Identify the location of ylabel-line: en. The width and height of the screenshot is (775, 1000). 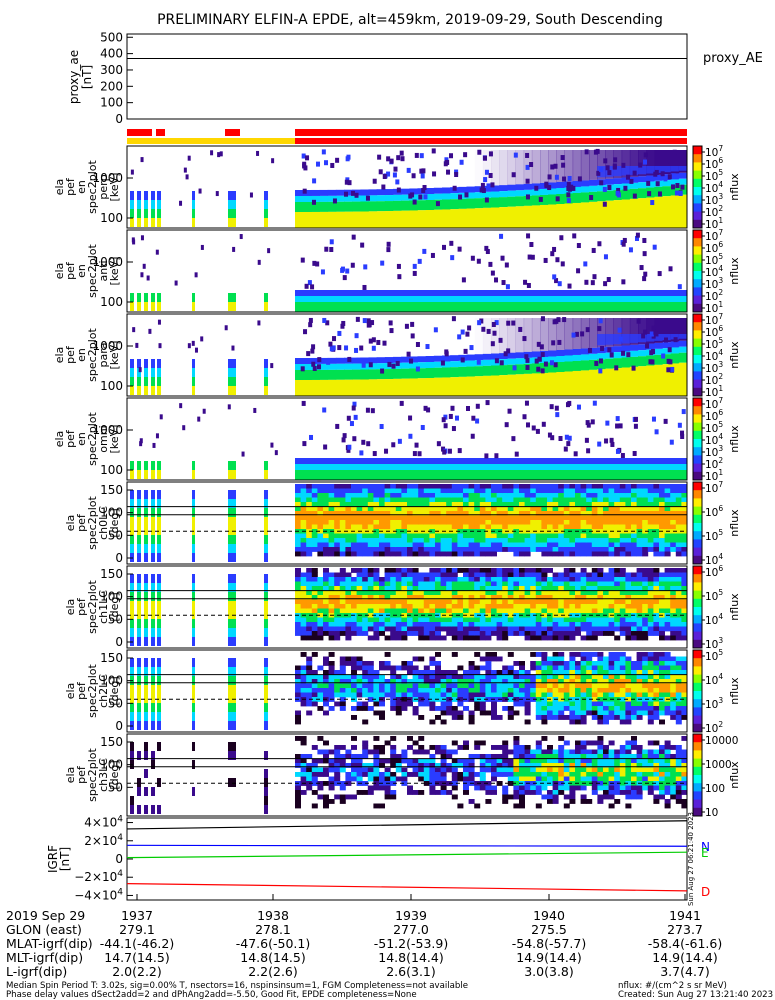
(81, 355).